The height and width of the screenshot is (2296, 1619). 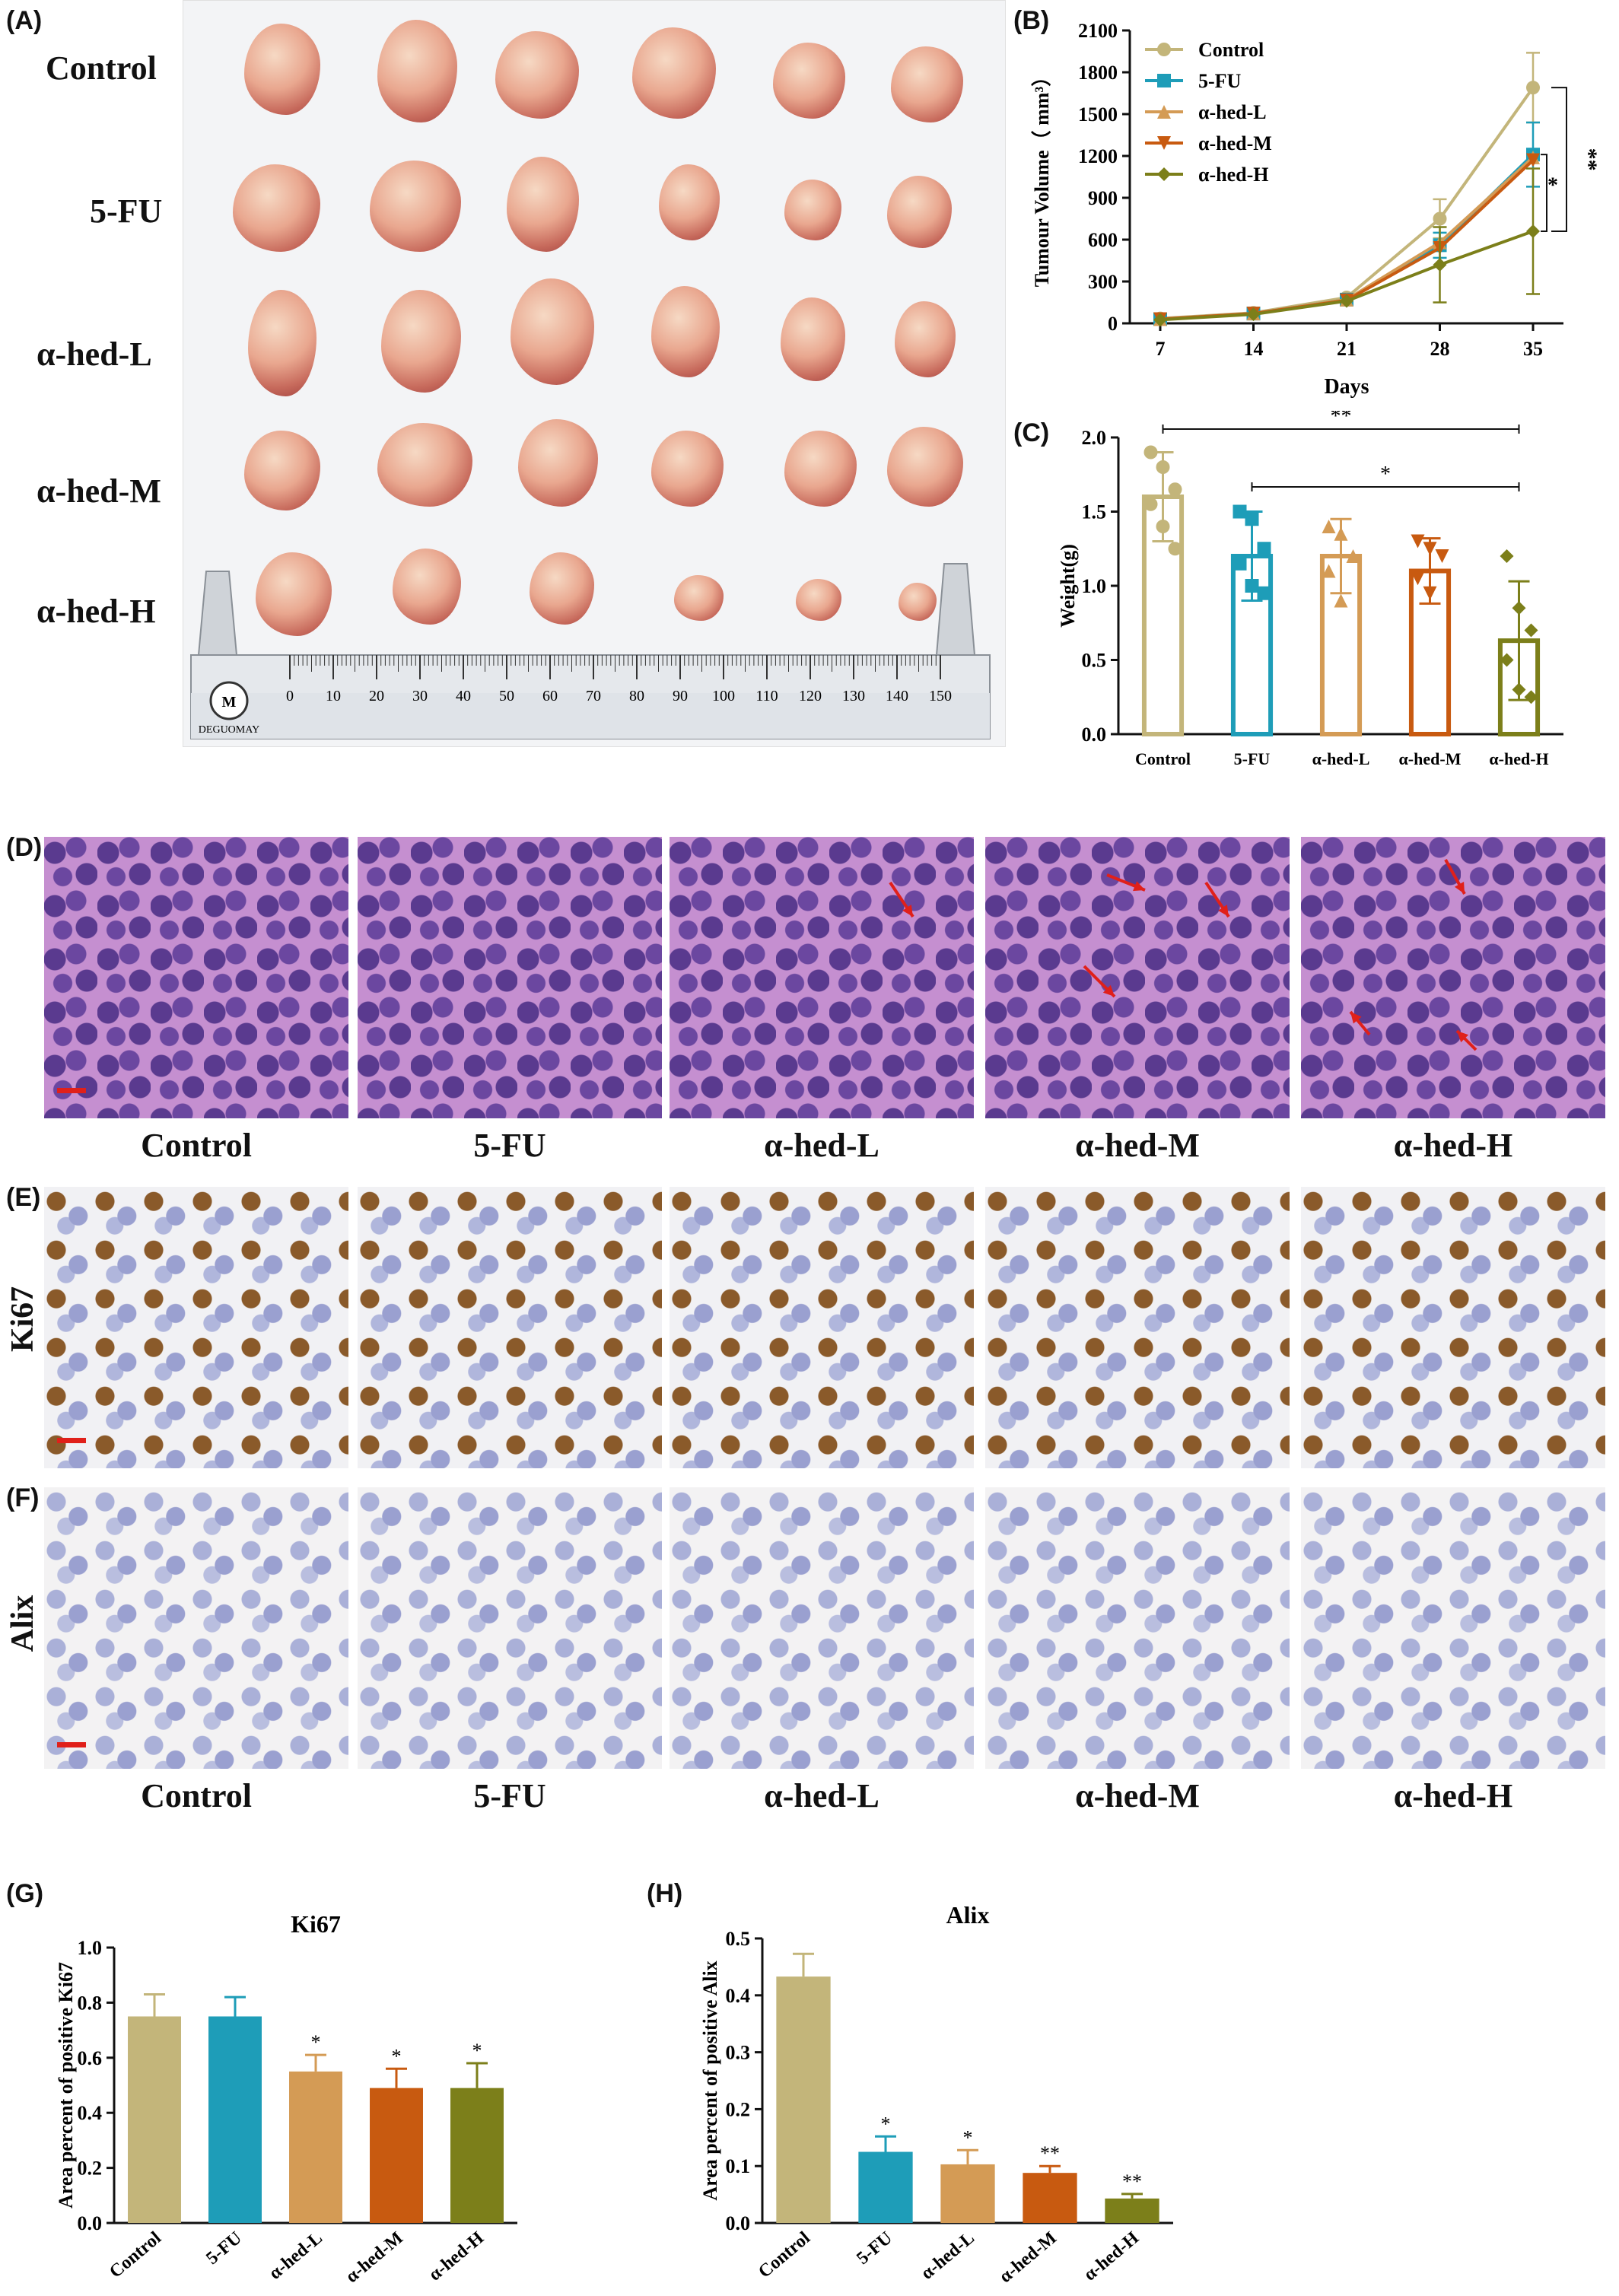 What do you see at coordinates (126, 211) in the screenshot?
I see `row-label-5fu: 5-FU` at bounding box center [126, 211].